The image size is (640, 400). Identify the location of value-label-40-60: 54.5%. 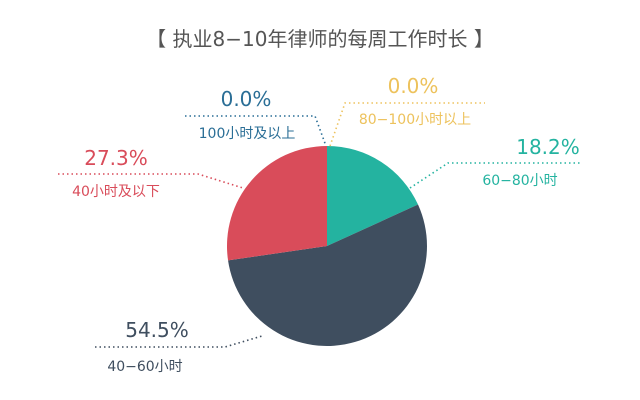
(157, 330).